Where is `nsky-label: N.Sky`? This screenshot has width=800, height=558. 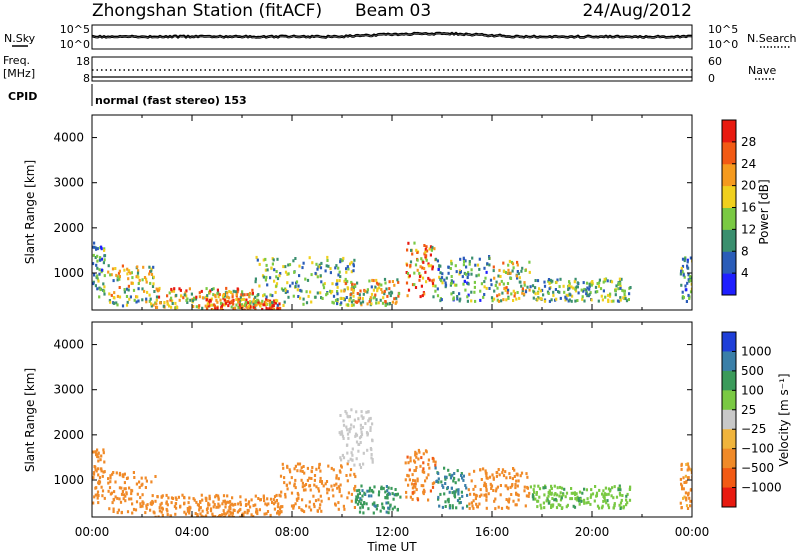 nsky-label: N.Sky is located at coordinates (20, 38).